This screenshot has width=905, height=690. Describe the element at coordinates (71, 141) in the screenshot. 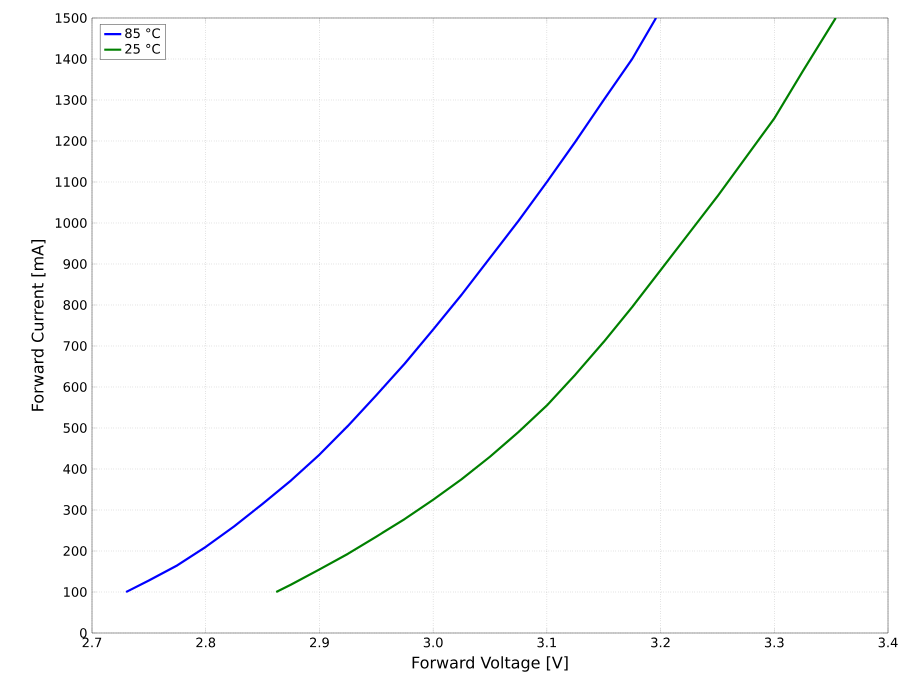

I see `y-tick-label: 1200` at that location.